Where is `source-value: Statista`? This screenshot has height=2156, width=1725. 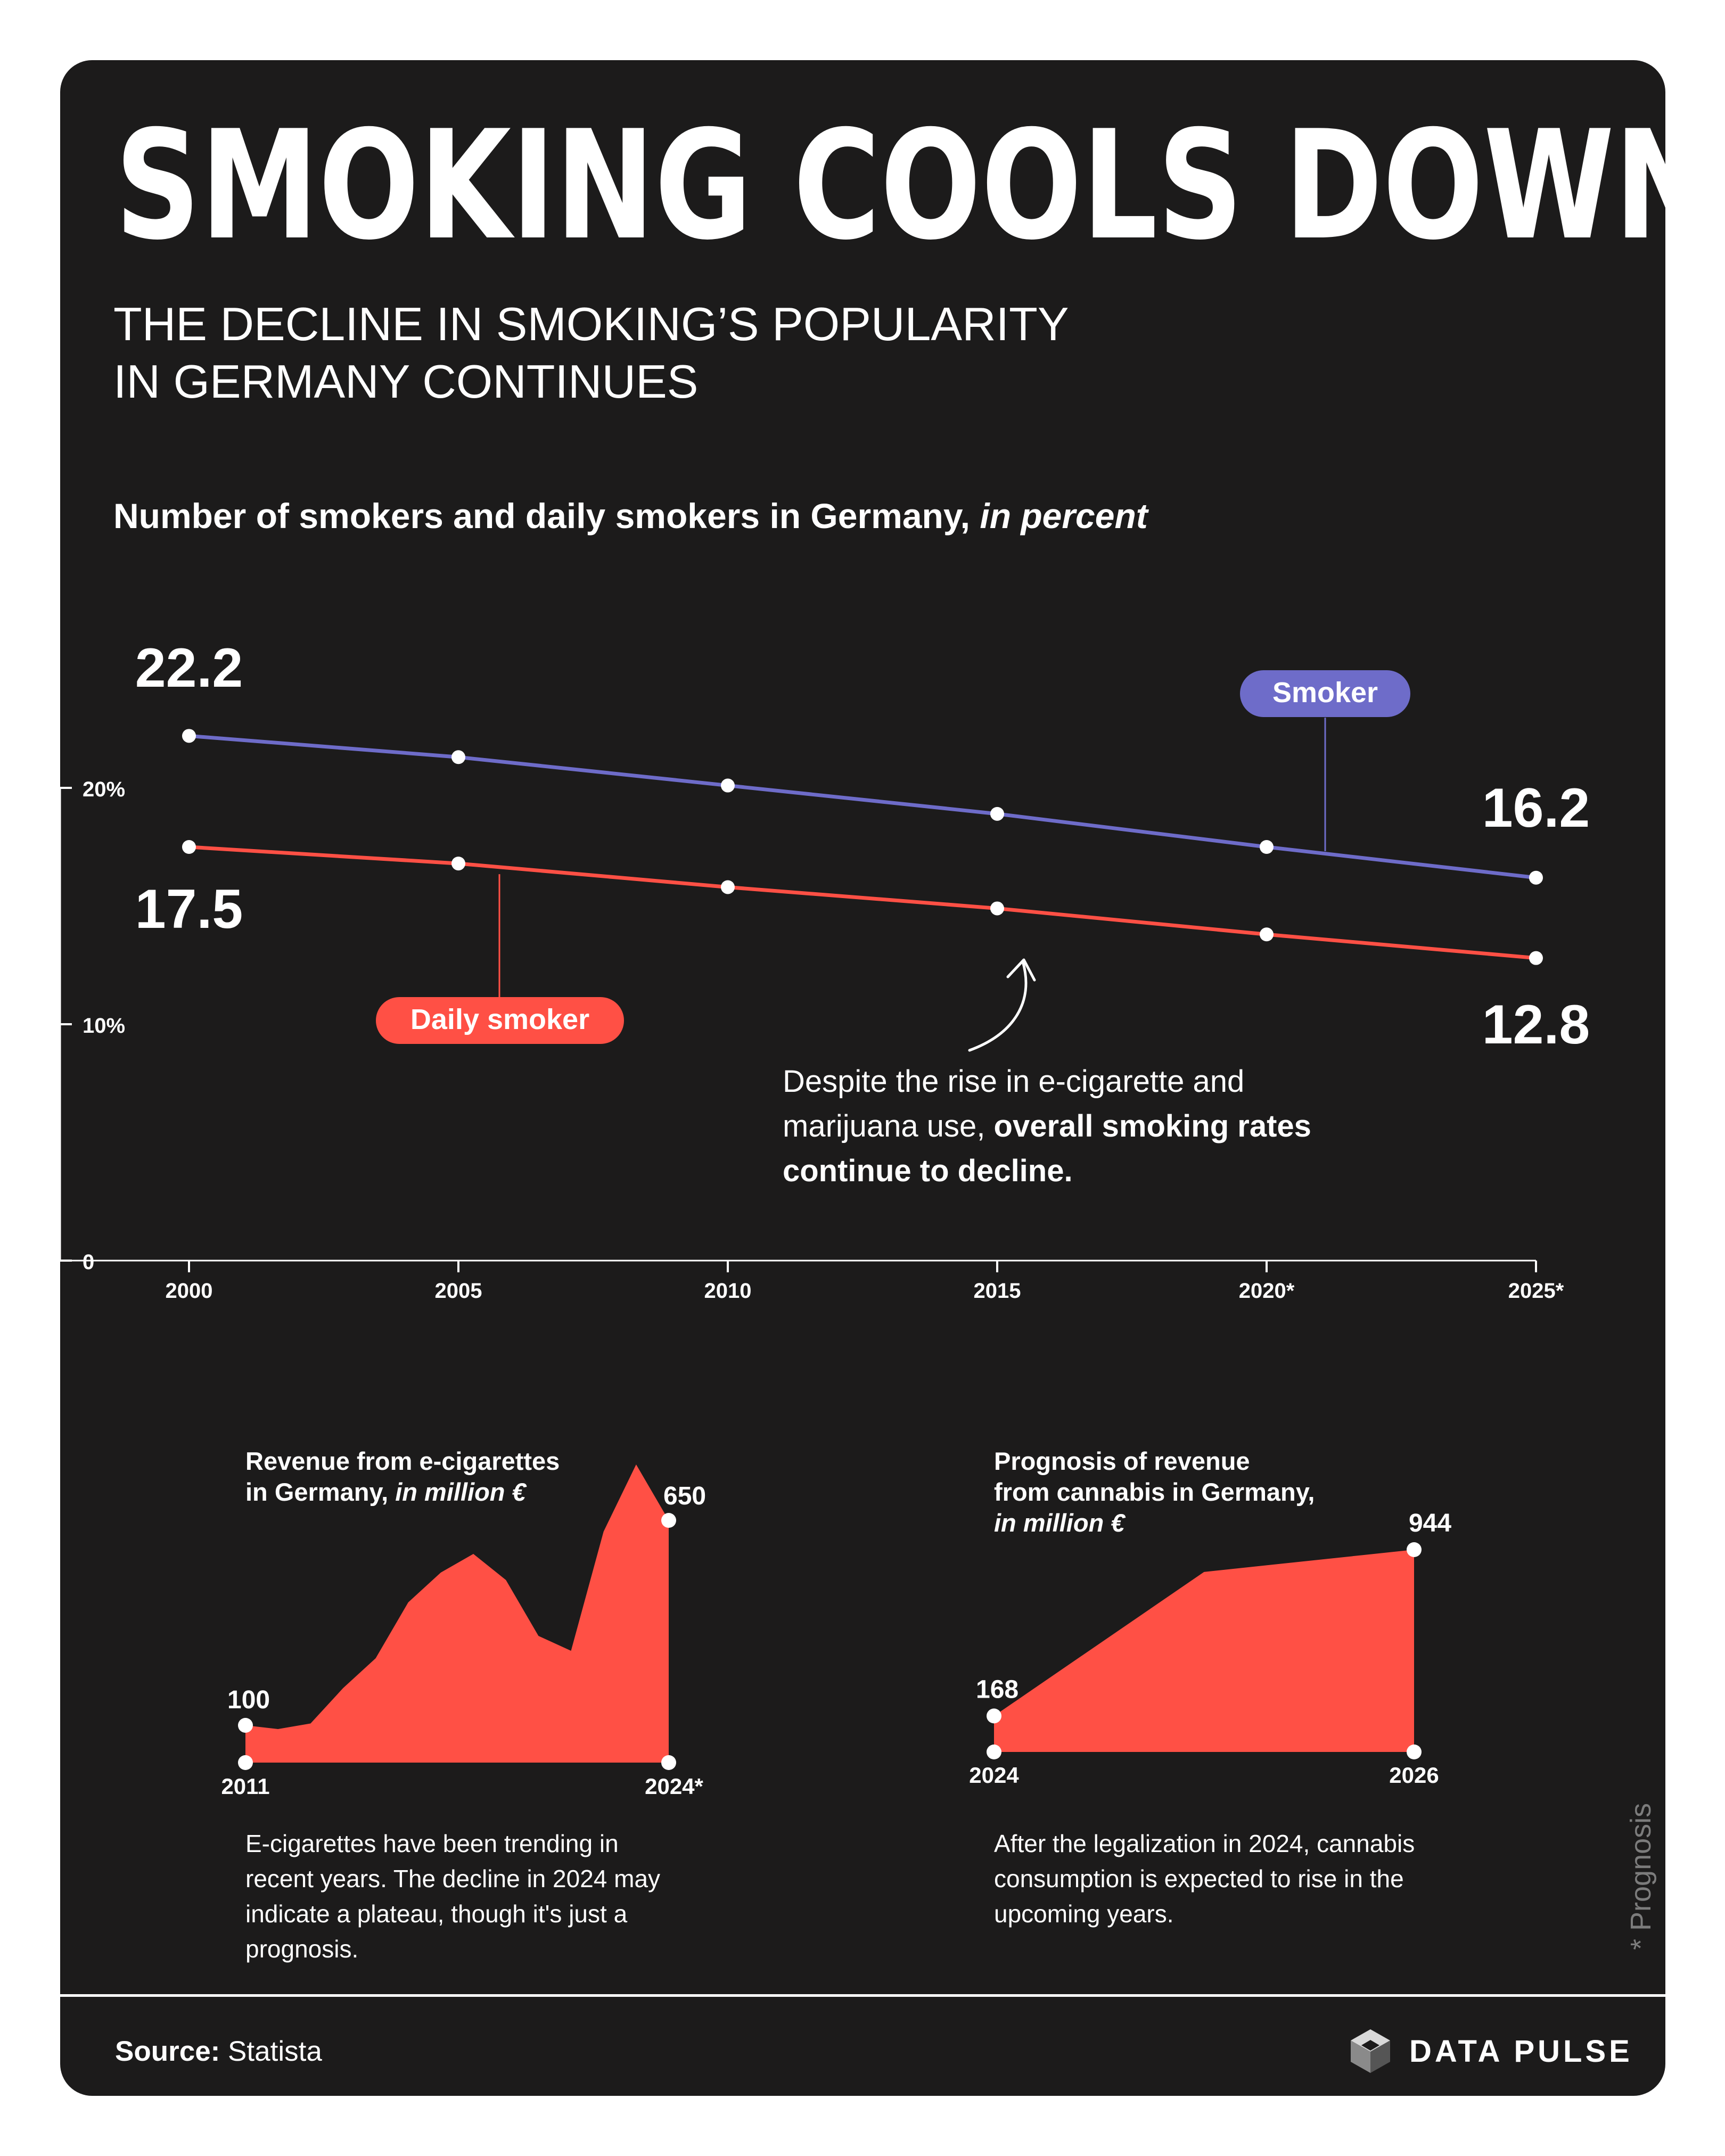
source-value: Statista is located at coordinates (271, 2051).